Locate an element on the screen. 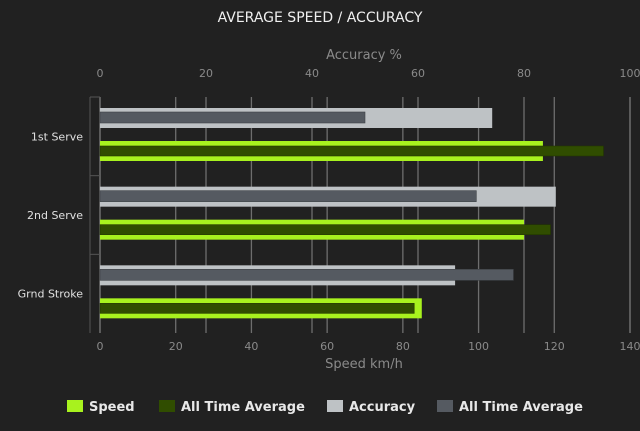 The width and height of the screenshot is (640, 431). top-tick-label: 0 is located at coordinates (100, 73).